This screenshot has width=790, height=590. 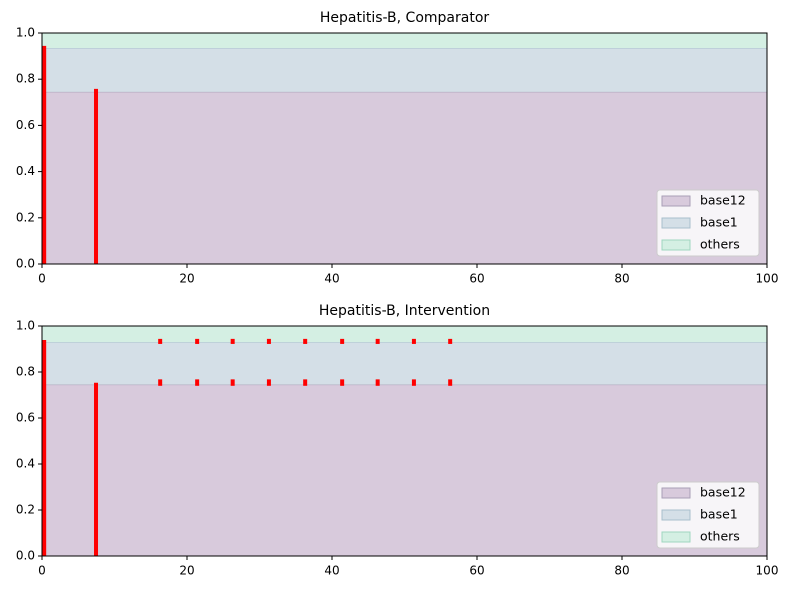 What do you see at coordinates (404, 311) in the screenshot?
I see `chart-title: Hepatitis-B, Intervention` at bounding box center [404, 311].